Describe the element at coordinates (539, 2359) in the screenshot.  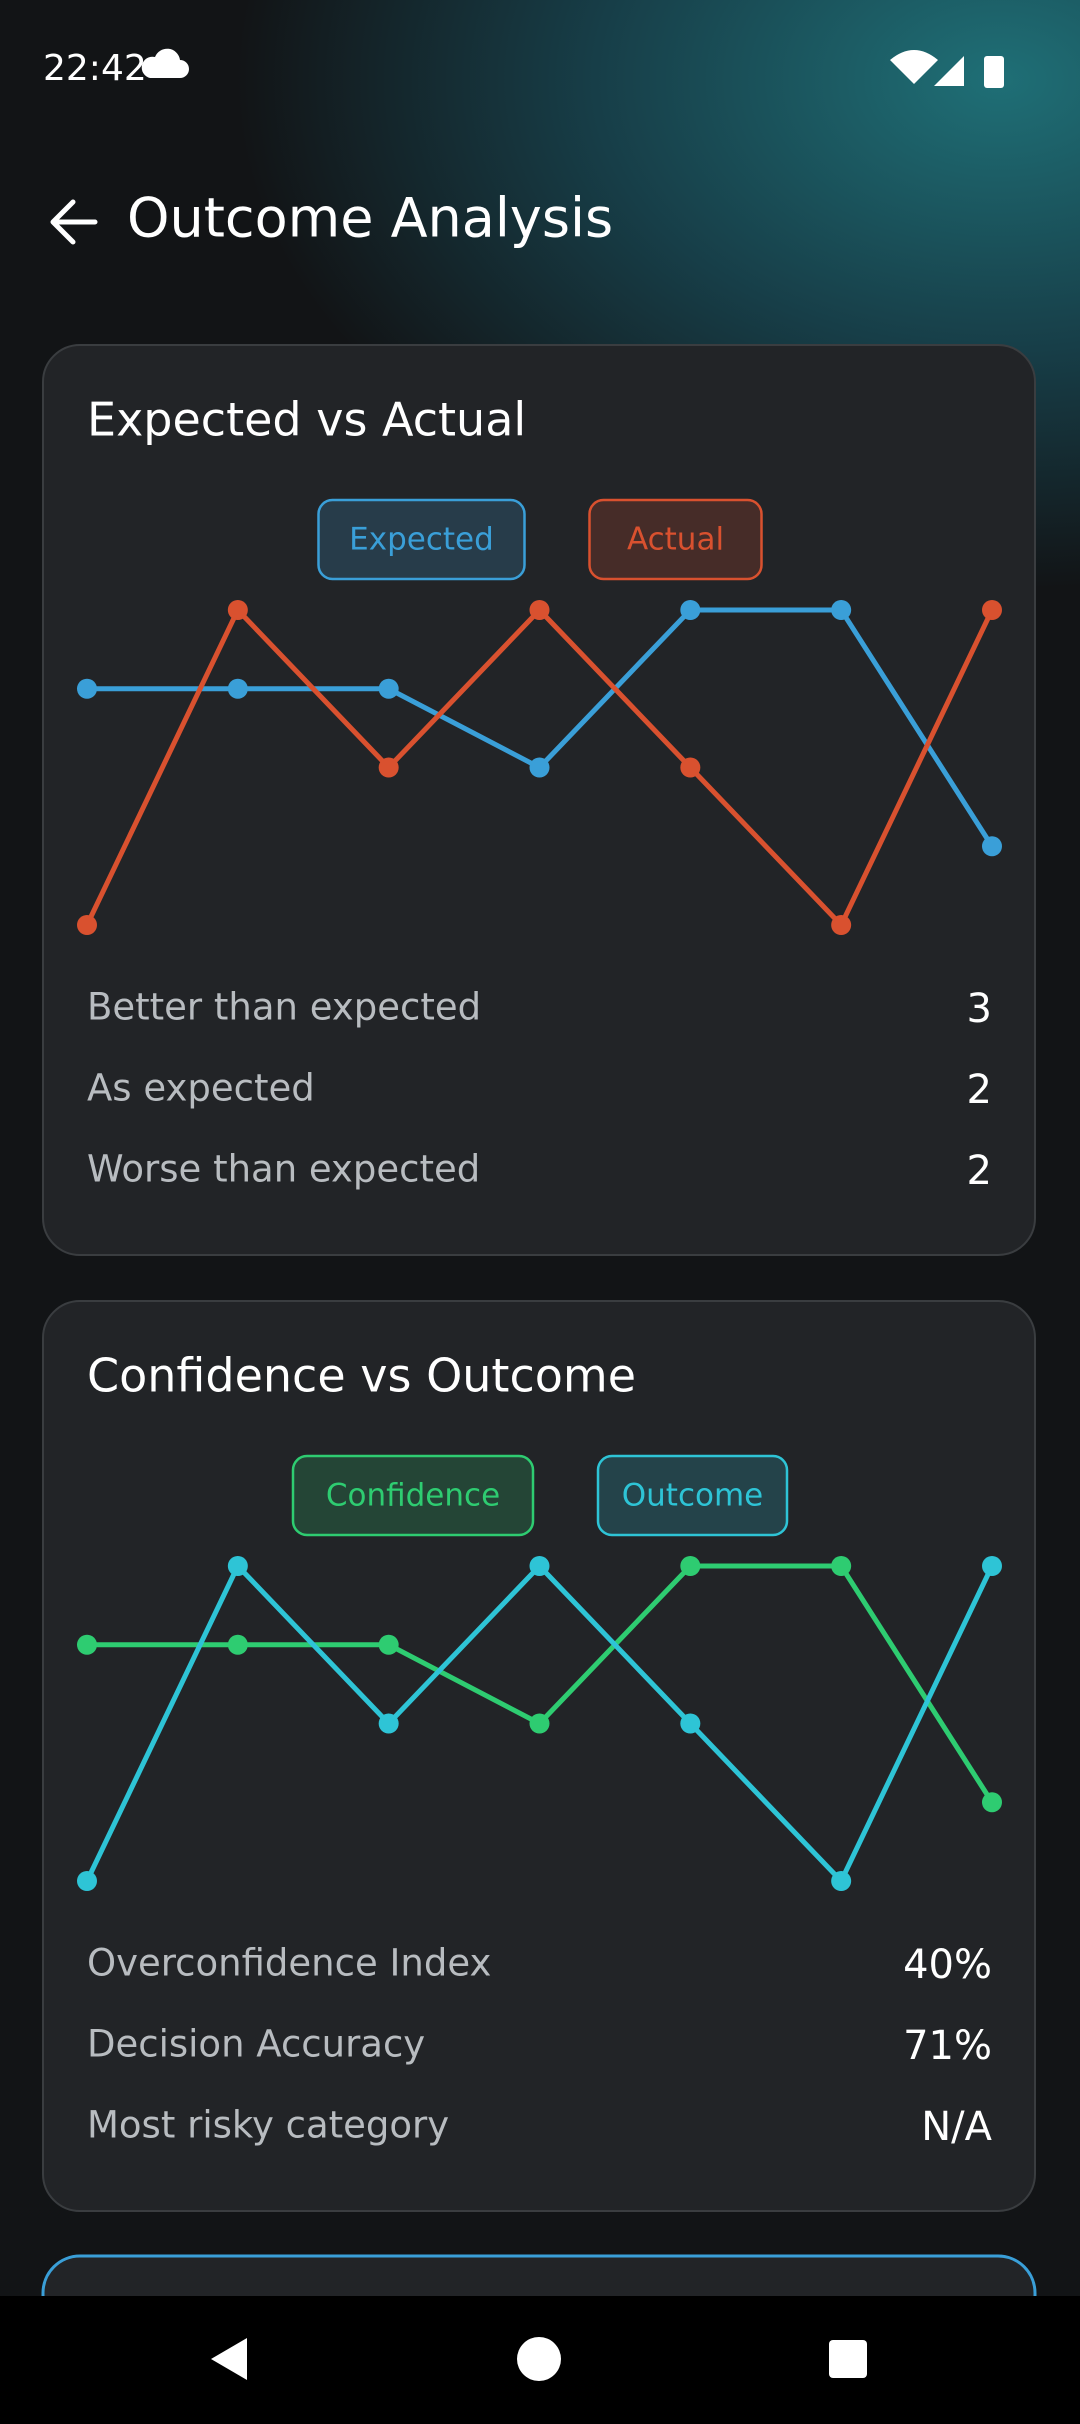
I see `nav-home` at that location.